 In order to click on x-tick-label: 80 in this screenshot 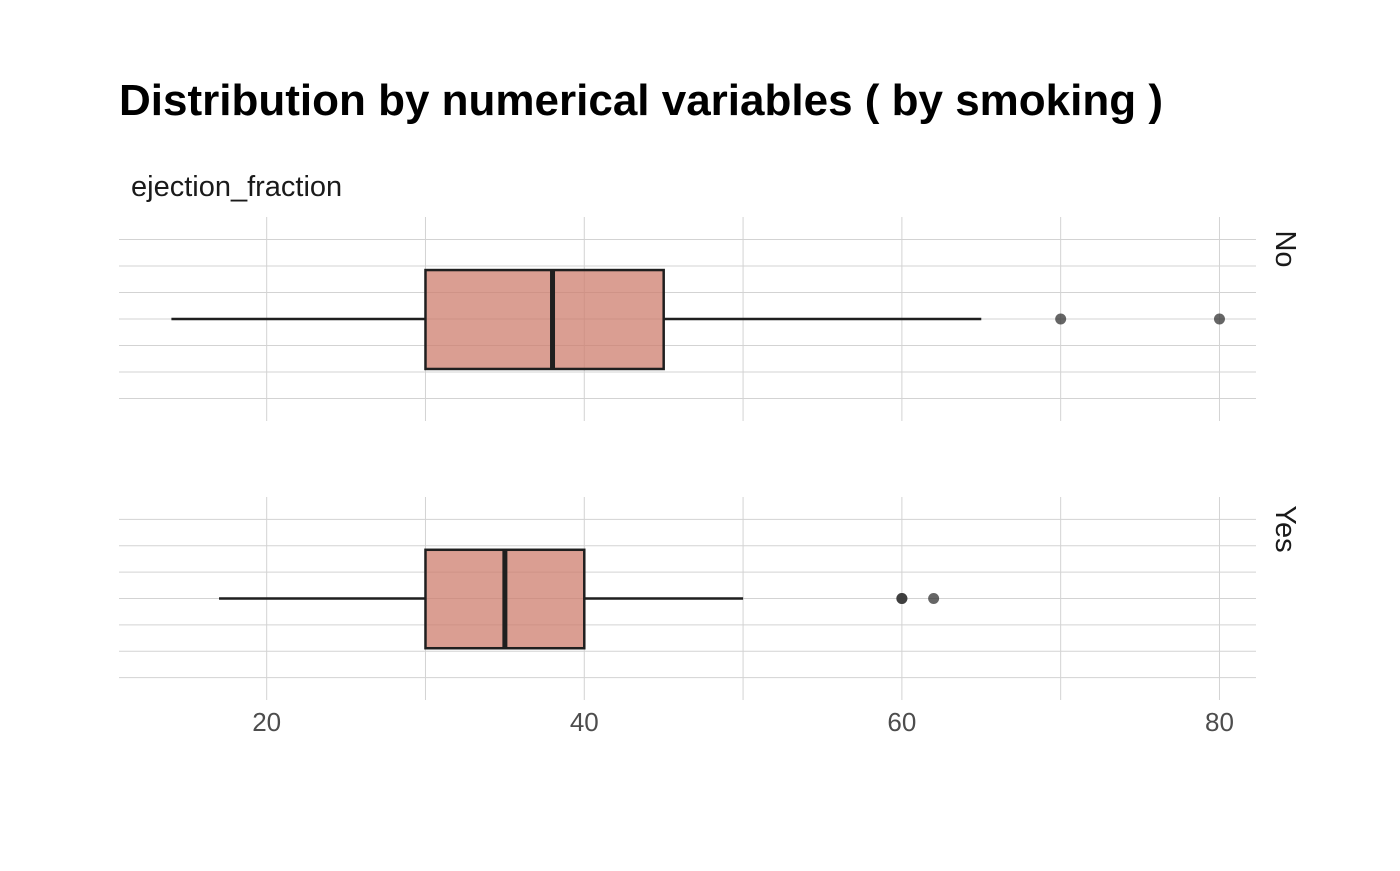, I will do `click(1219, 722)`.